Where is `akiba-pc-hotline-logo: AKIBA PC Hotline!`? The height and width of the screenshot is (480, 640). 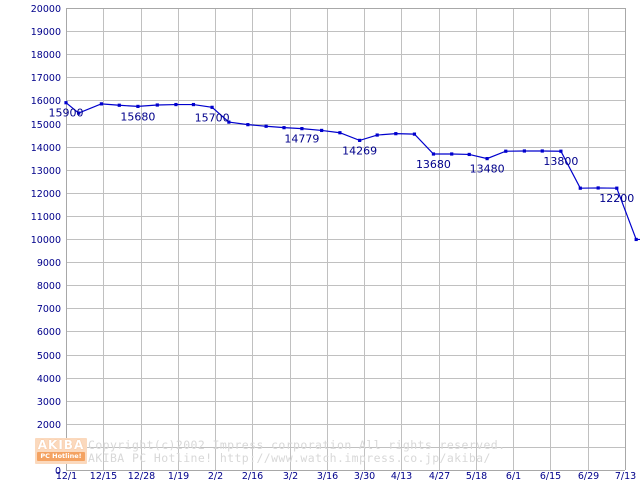 akiba-pc-hotline-logo: AKIBA PC Hotline! is located at coordinates (61, 451).